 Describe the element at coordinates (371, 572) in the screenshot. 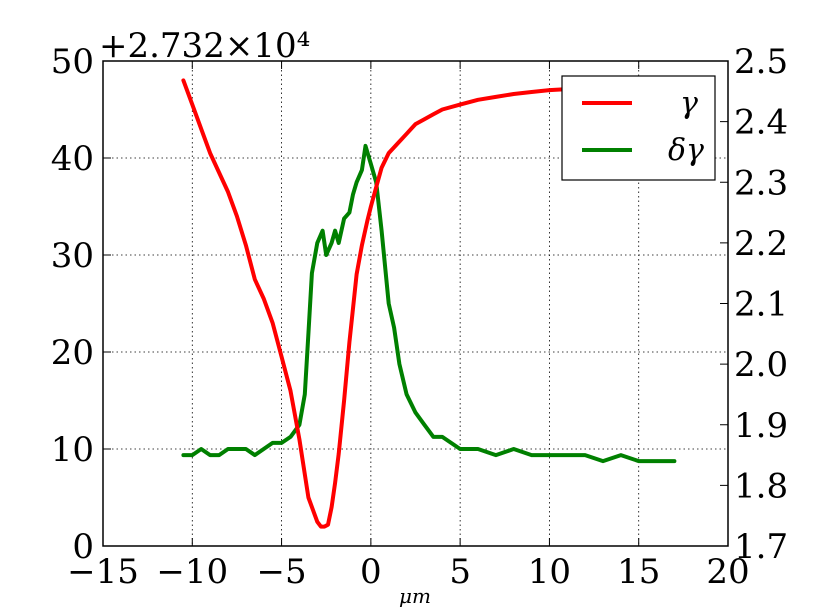

I see `x-tick-label: 0` at that location.